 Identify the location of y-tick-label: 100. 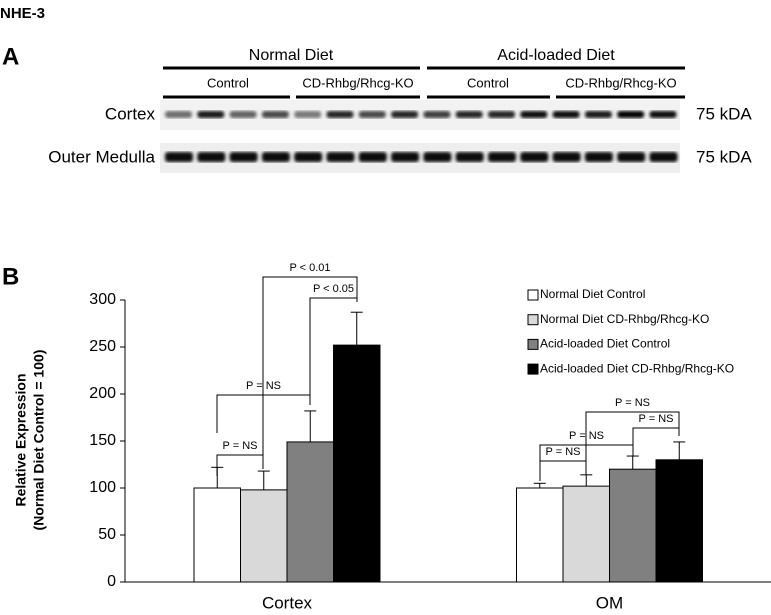
(102, 487).